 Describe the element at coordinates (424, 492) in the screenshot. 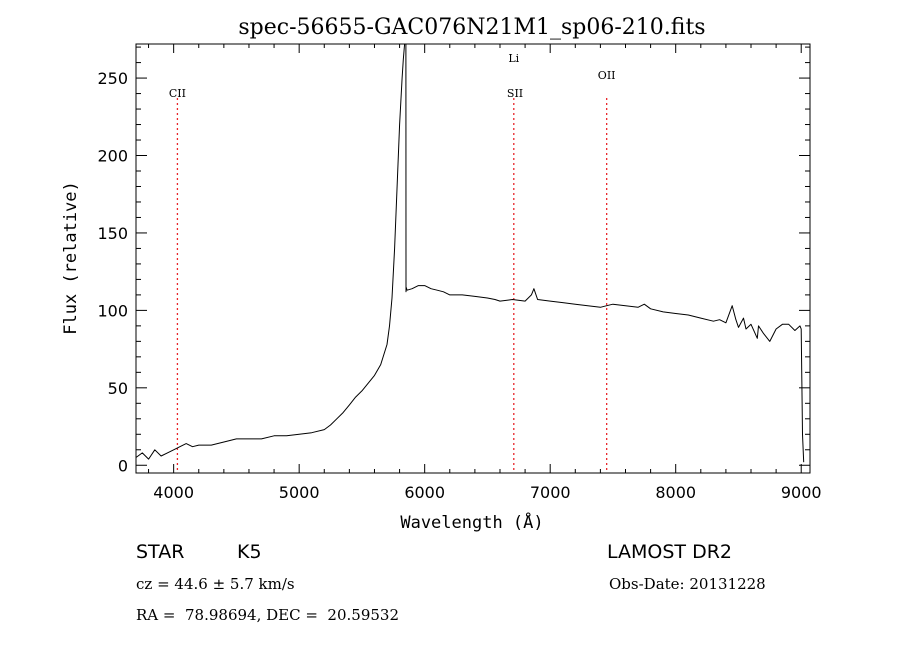

I see `x-tick-label: 6000` at that location.